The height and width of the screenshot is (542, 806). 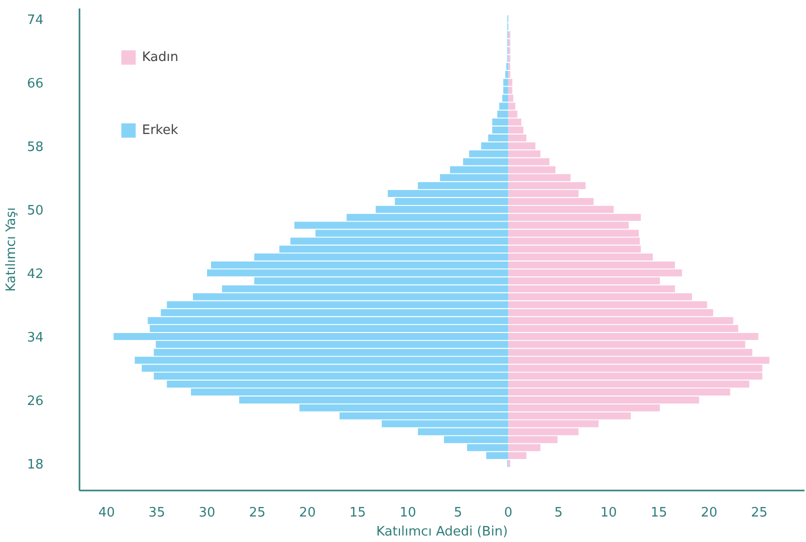 I want to click on x-axis-title: Katılımcı Adedi (Bin), so click(x=442, y=532).